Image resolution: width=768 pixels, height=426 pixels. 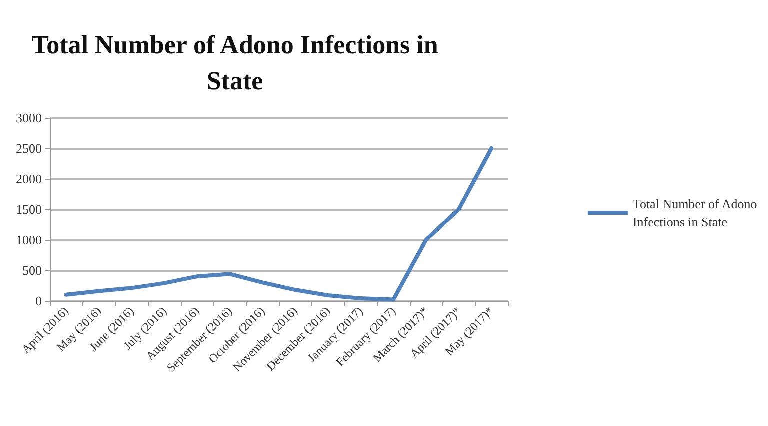 I want to click on legend-label: Total Number of Adono Infections in State, so click(x=695, y=213).